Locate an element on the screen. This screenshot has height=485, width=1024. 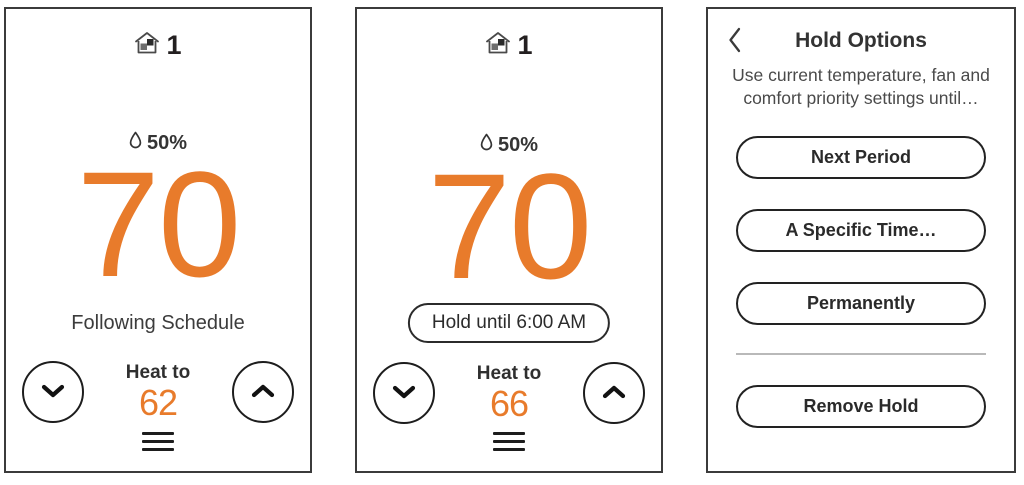
setpoint-readout: Heat to 62 is located at coordinates (158, 392).